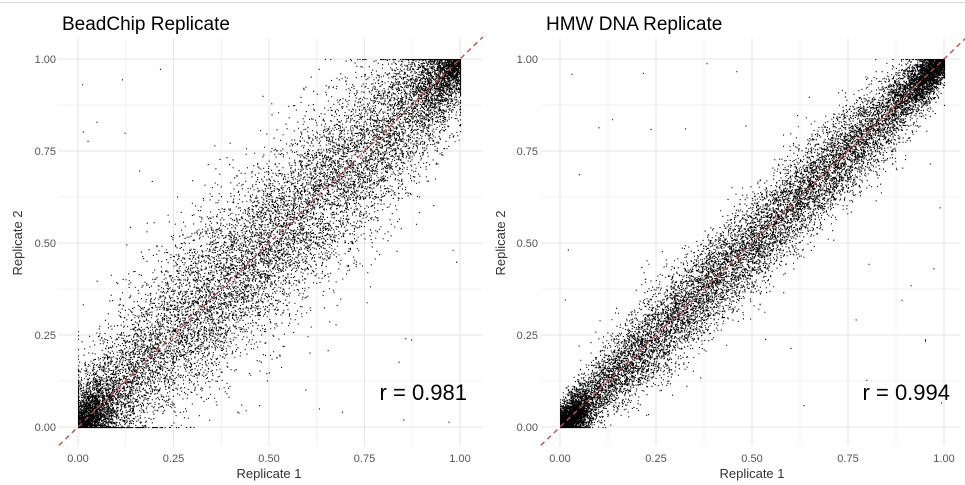 The image size is (965, 485). Describe the element at coordinates (146, 24) in the screenshot. I see `chart-title: BeadChip Replicate` at that location.